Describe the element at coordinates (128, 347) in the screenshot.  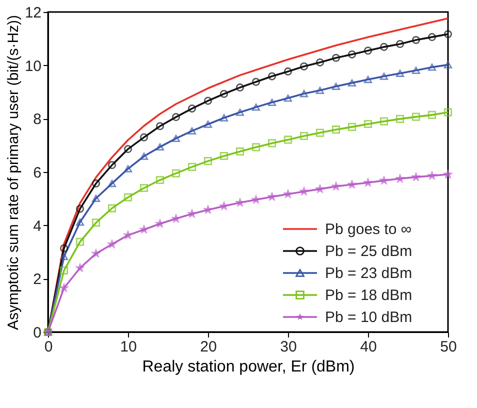
I see `x-tick-label: 10` at that location.